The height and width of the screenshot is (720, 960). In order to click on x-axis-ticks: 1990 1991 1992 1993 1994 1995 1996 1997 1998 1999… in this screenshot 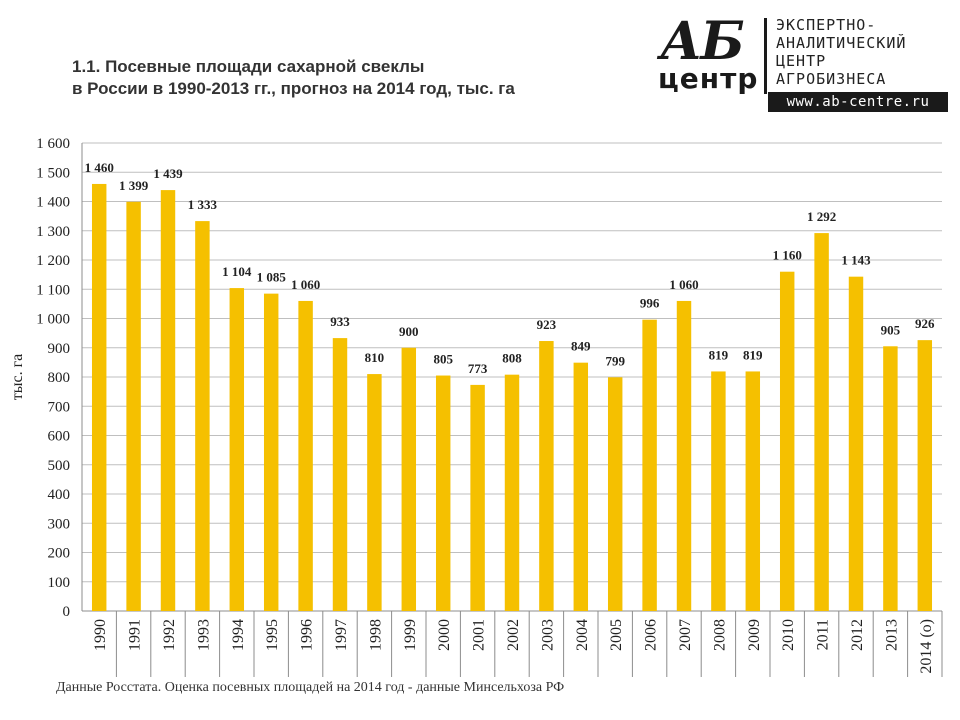, I will do `click(513, 646)`.